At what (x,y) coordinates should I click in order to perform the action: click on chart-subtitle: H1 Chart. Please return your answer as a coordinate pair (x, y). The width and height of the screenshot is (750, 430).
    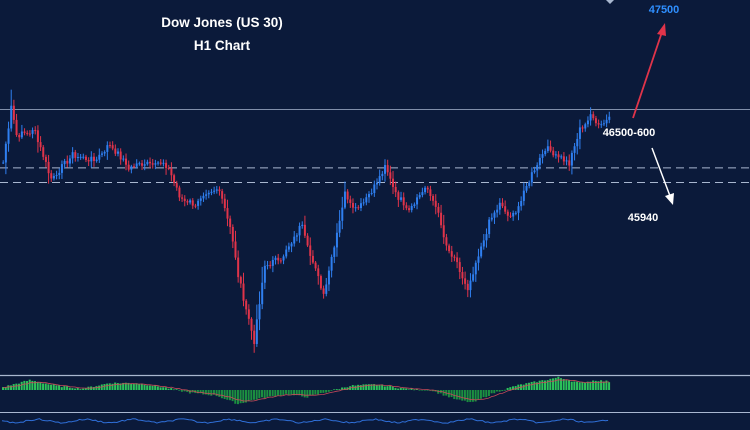
    Looking at the image, I should click on (222, 45).